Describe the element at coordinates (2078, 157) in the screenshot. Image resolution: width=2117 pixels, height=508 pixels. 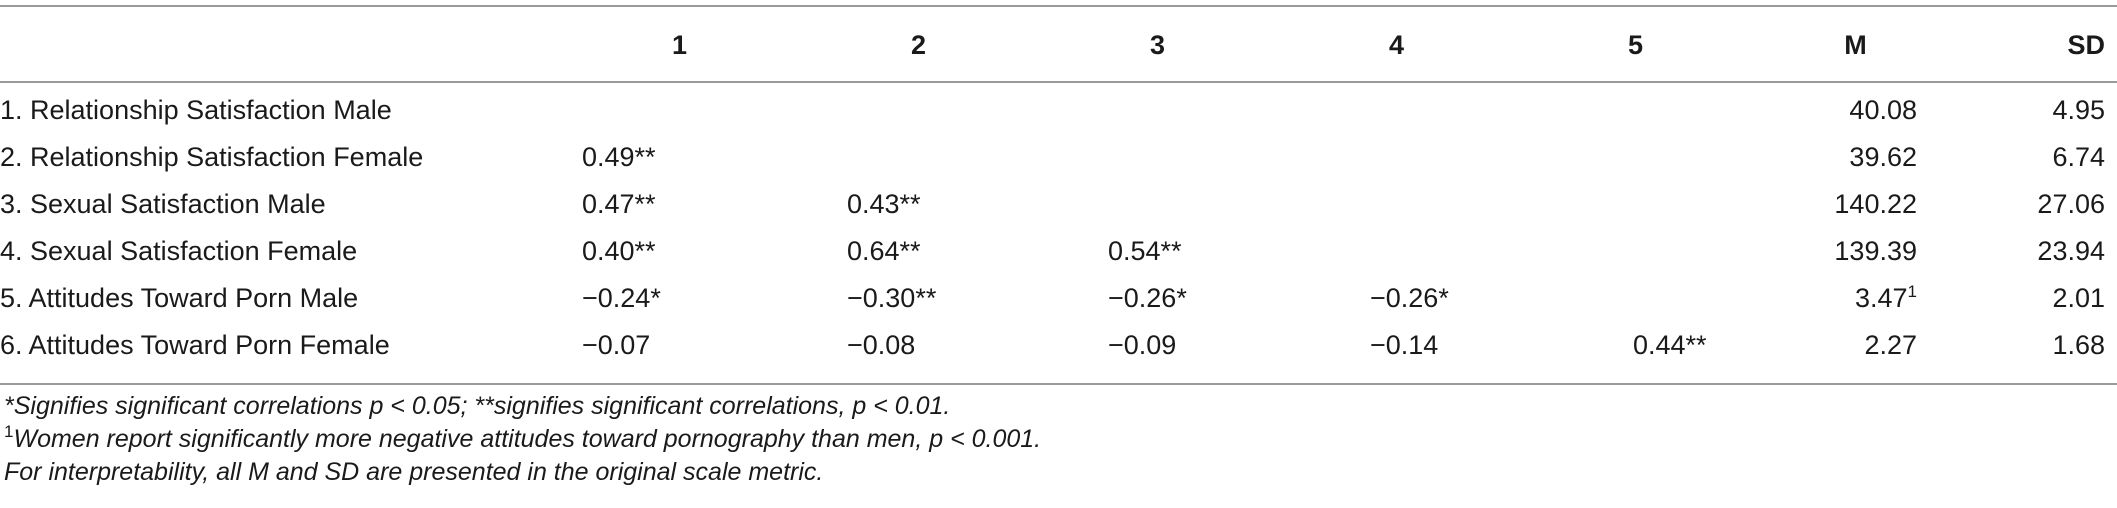
I see `cell-sd: 6.74` at that location.